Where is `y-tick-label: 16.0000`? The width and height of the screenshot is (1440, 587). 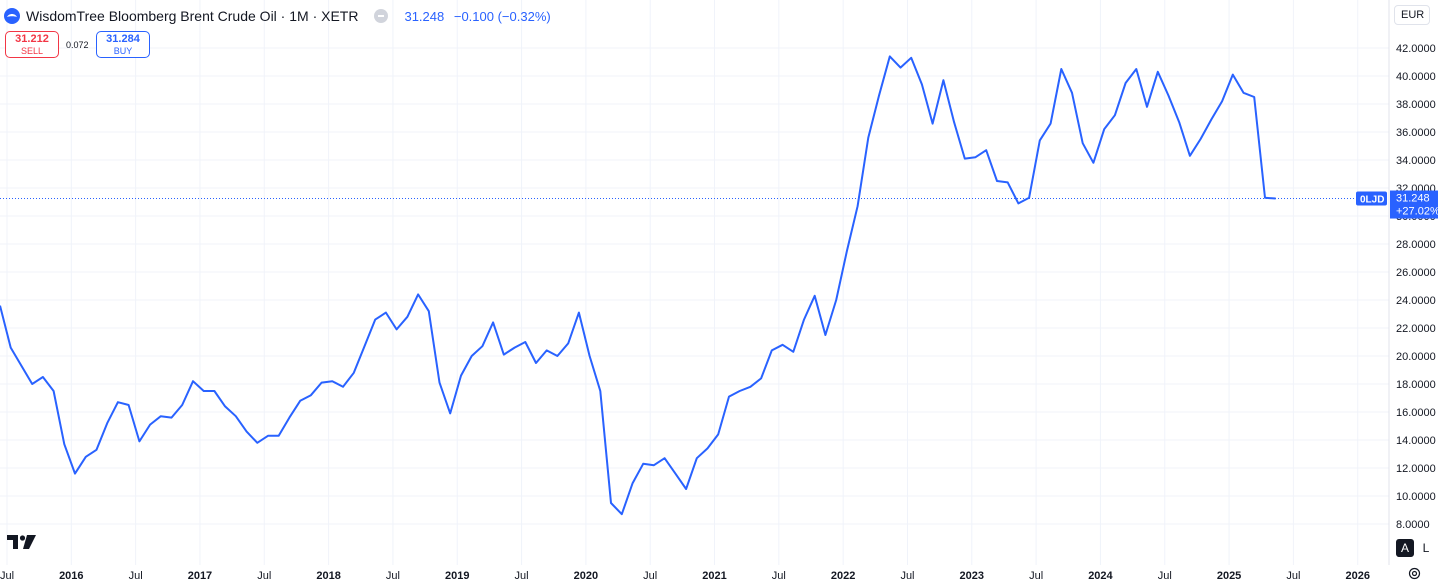 y-tick-label: 16.0000 is located at coordinates (1416, 413).